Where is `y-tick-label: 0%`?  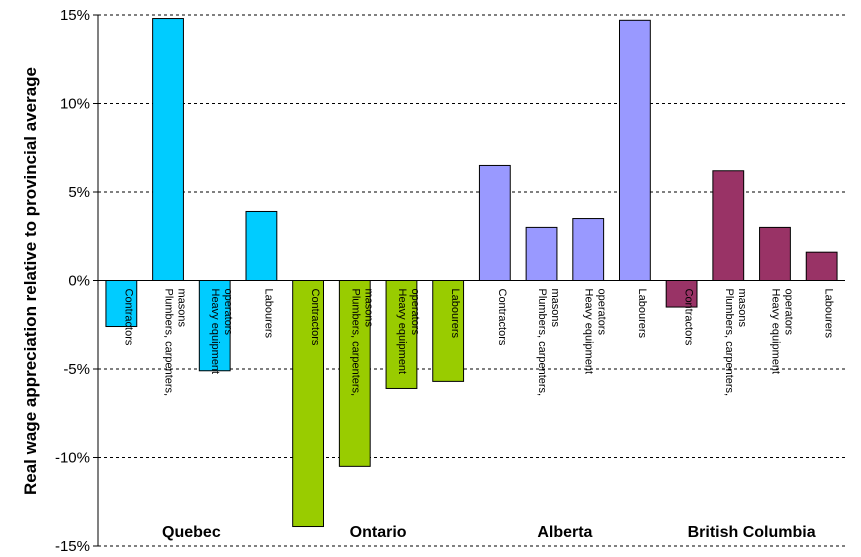 y-tick-label: 0% is located at coordinates (79, 281).